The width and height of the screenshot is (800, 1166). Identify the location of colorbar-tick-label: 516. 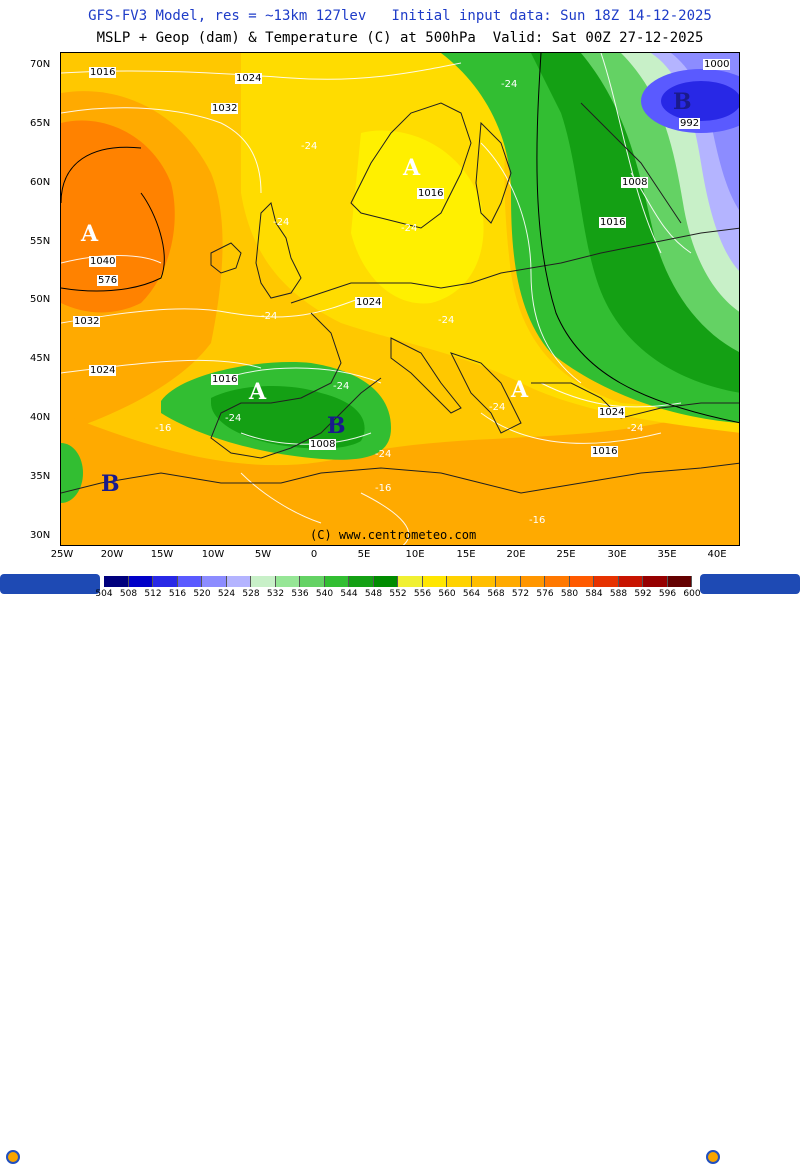
(177, 594).